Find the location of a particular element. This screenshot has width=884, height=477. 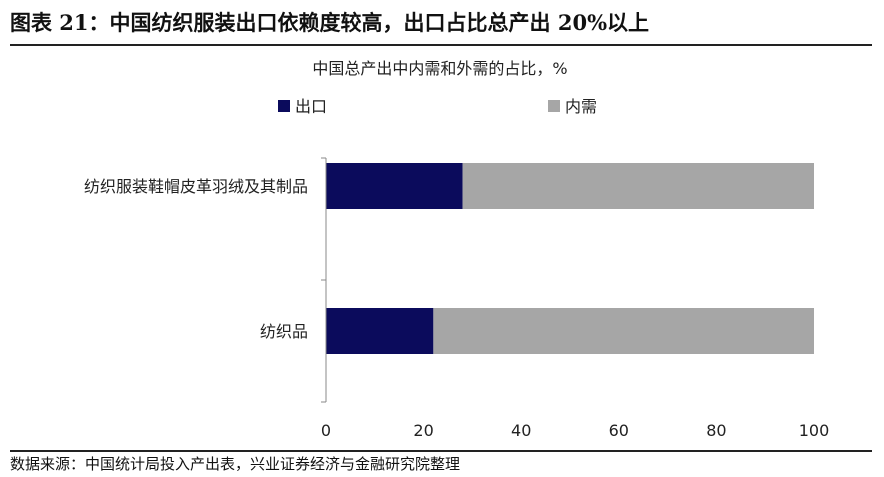

x-tick-label-3: 60 is located at coordinates (619, 430).